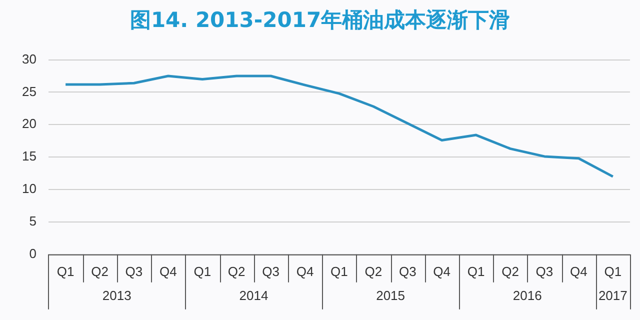 The width and height of the screenshot is (640, 320). Describe the element at coordinates (32, 253) in the screenshot. I see `y-tick-label: 0` at that location.